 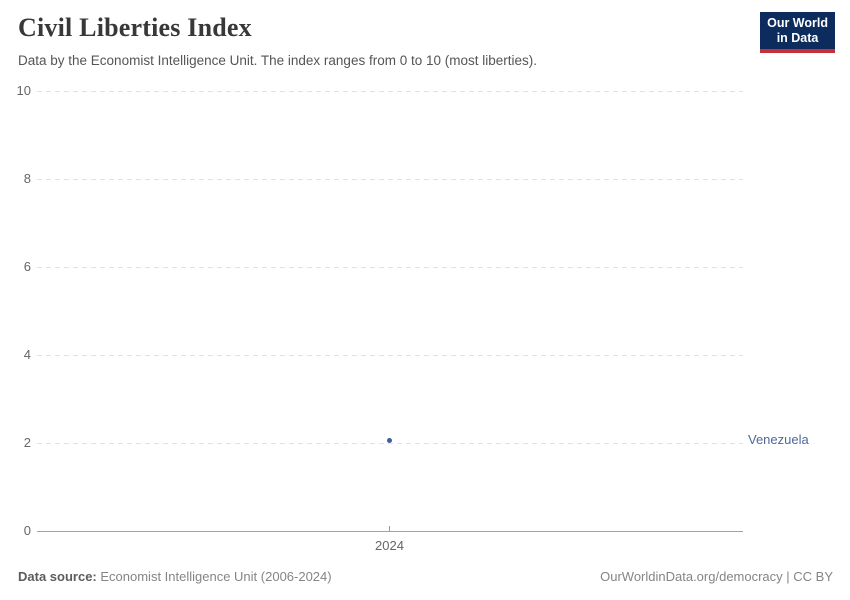 I want to click on y-axis-tick-label: 4, so click(x=27, y=354).